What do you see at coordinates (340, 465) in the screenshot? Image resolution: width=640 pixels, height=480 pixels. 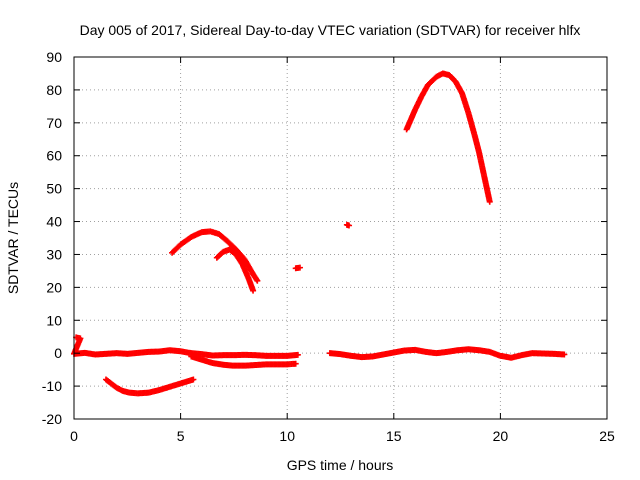 I see `x-axis-label: GPS time / hours` at bounding box center [340, 465].